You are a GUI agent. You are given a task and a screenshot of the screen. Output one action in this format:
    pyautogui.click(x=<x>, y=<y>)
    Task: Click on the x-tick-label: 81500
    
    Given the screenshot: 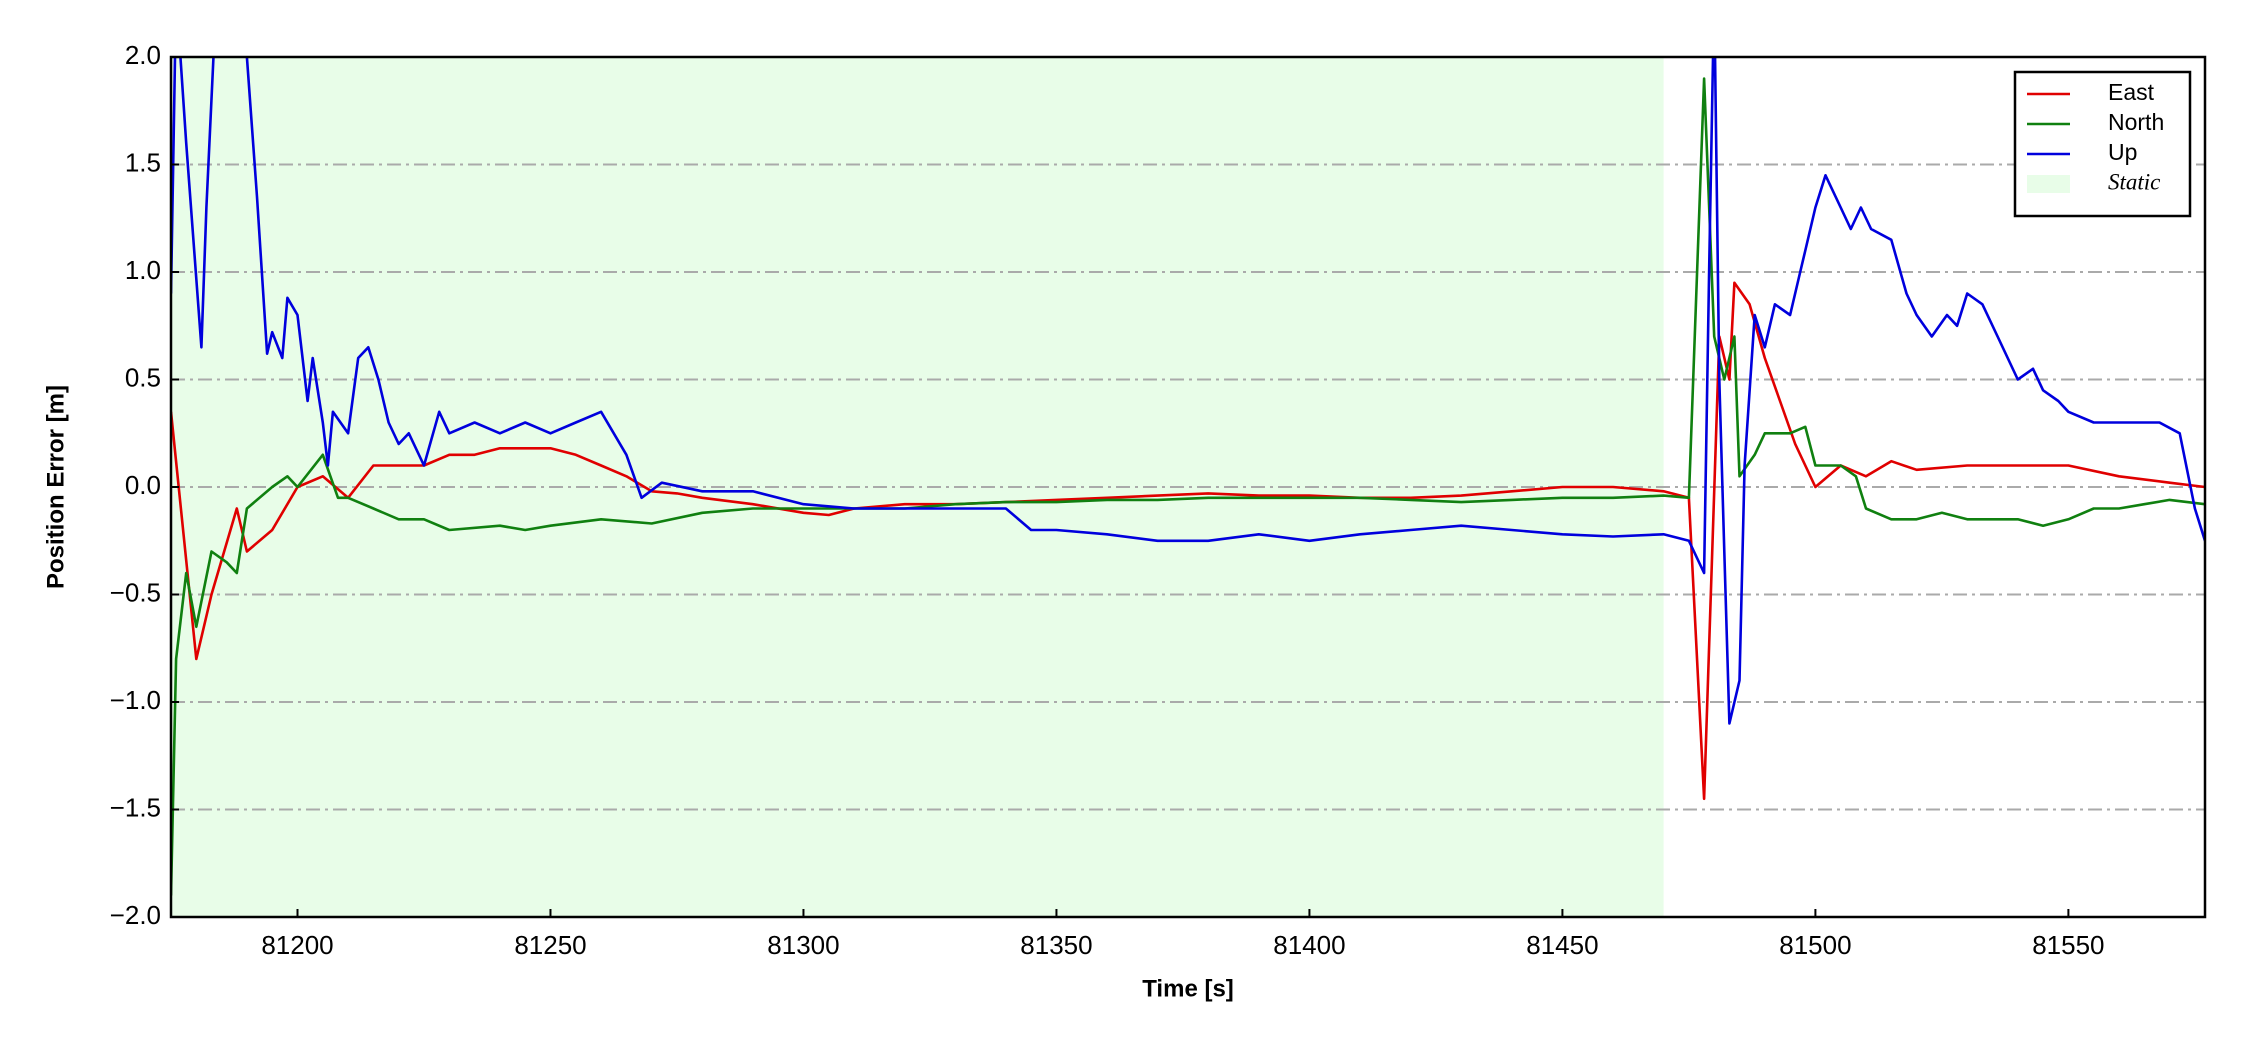 What is the action you would take?
    pyautogui.click(x=1815, y=945)
    